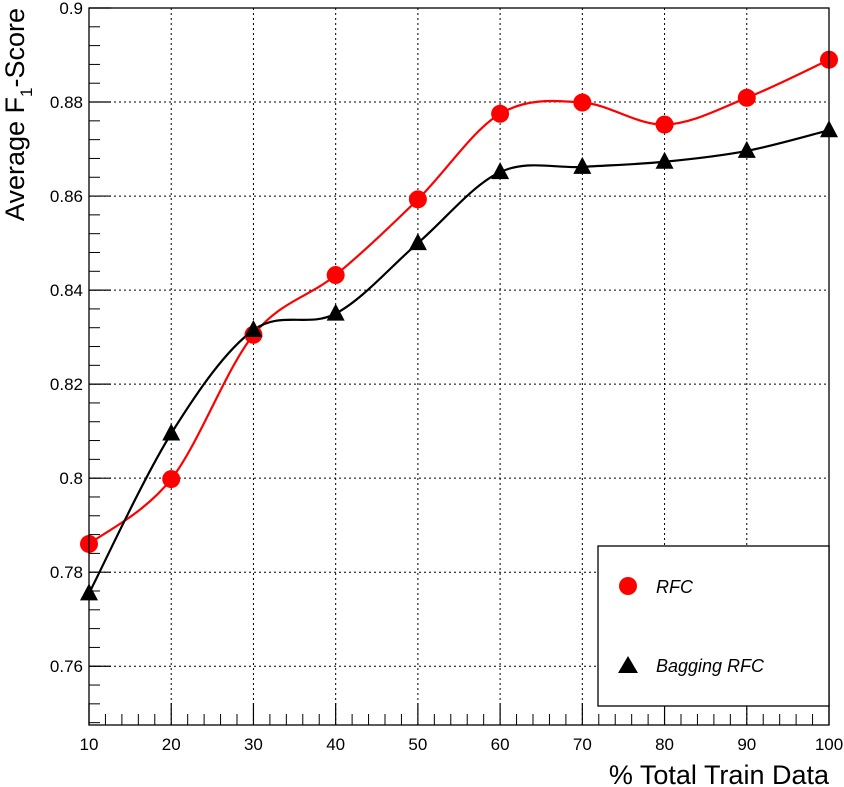 The height and width of the screenshot is (787, 844). Describe the element at coordinates (628, 664) in the screenshot. I see `legend-marker-bagging-rfc` at that location.